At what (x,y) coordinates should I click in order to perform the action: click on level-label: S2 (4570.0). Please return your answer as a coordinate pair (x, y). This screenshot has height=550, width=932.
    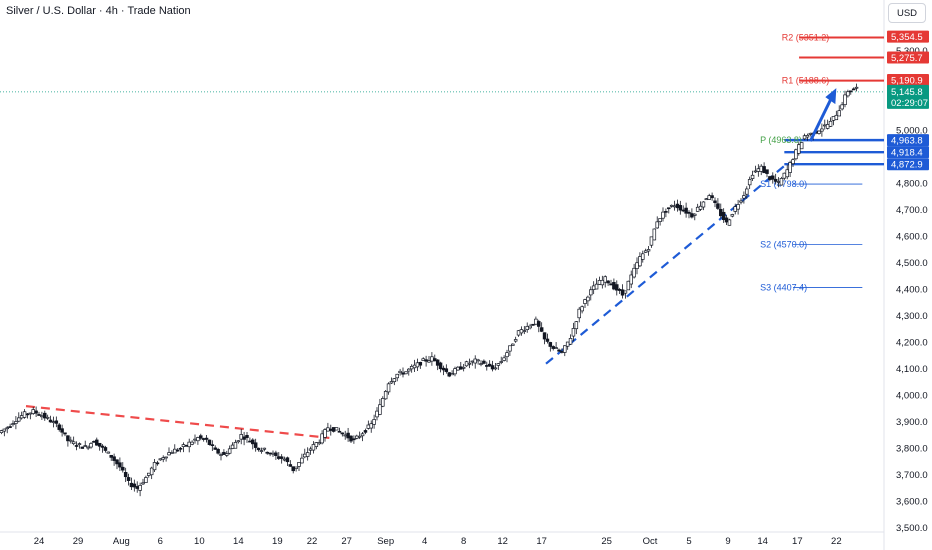
    Looking at the image, I should click on (783, 244).